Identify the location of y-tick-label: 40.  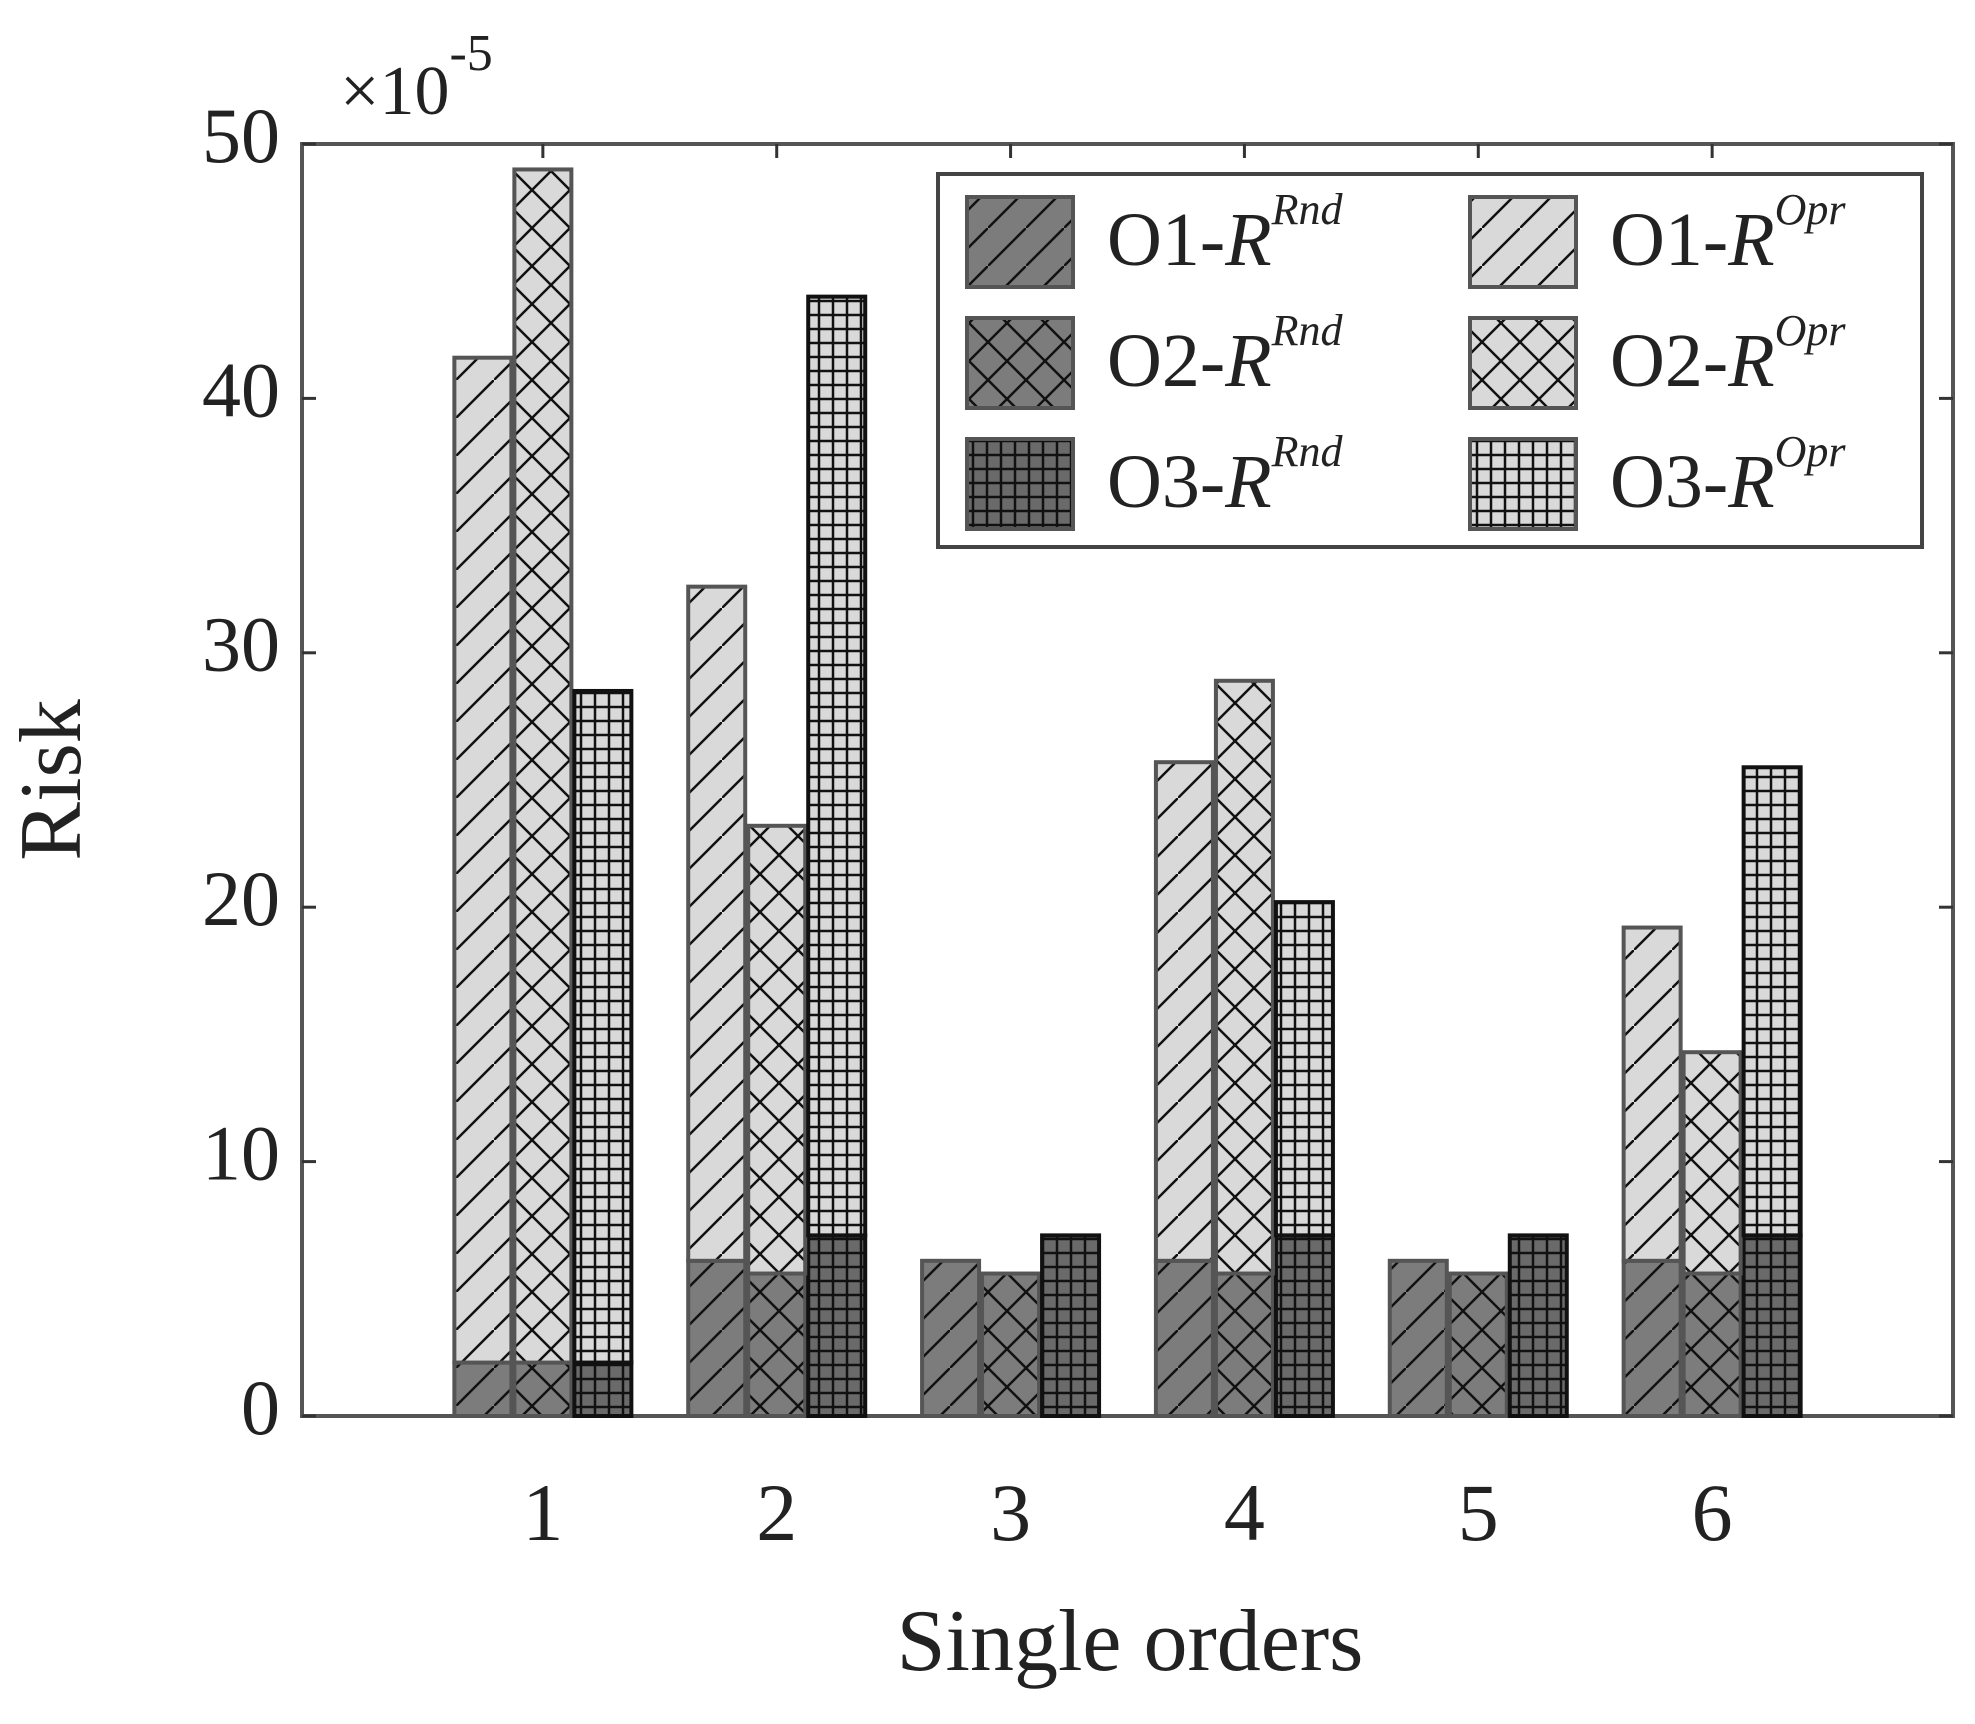
(241, 389).